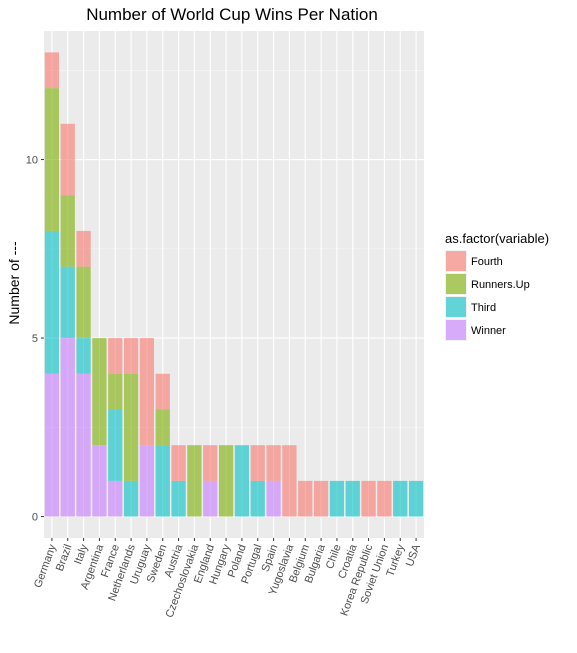  I want to click on y-axis-title: Number of ---, so click(14, 283).